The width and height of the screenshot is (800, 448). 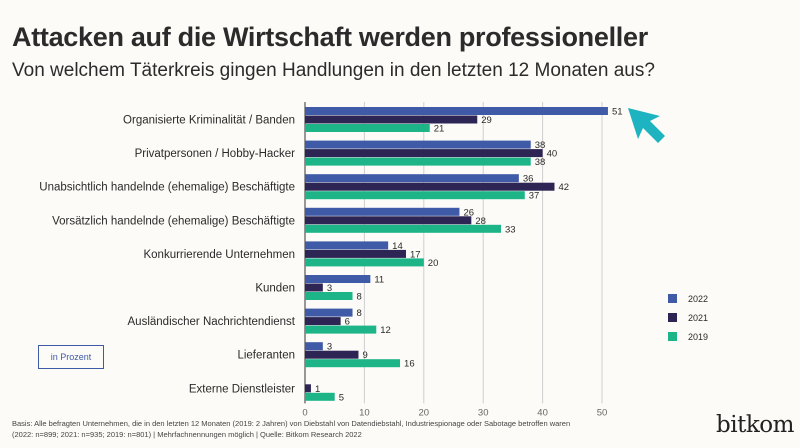 I want to click on legend-swatch-2021, so click(x=672, y=317).